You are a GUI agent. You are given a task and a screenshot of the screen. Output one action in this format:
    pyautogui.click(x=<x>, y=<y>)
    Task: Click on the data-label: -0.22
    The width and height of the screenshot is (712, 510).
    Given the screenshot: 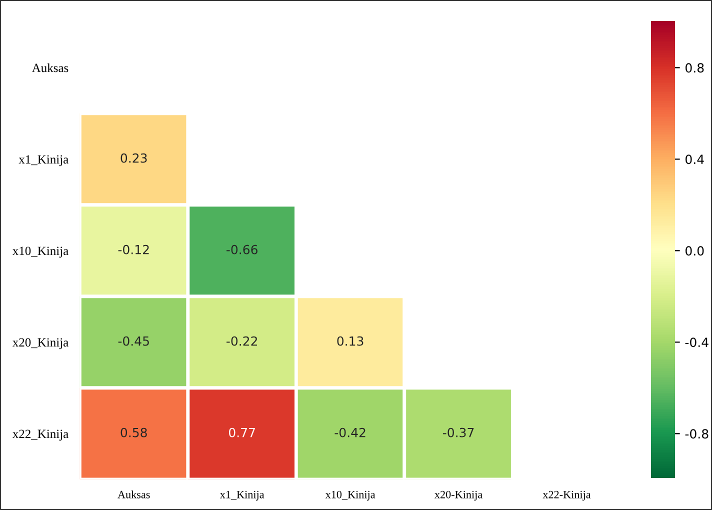 What is the action you would take?
    pyautogui.click(x=241, y=341)
    